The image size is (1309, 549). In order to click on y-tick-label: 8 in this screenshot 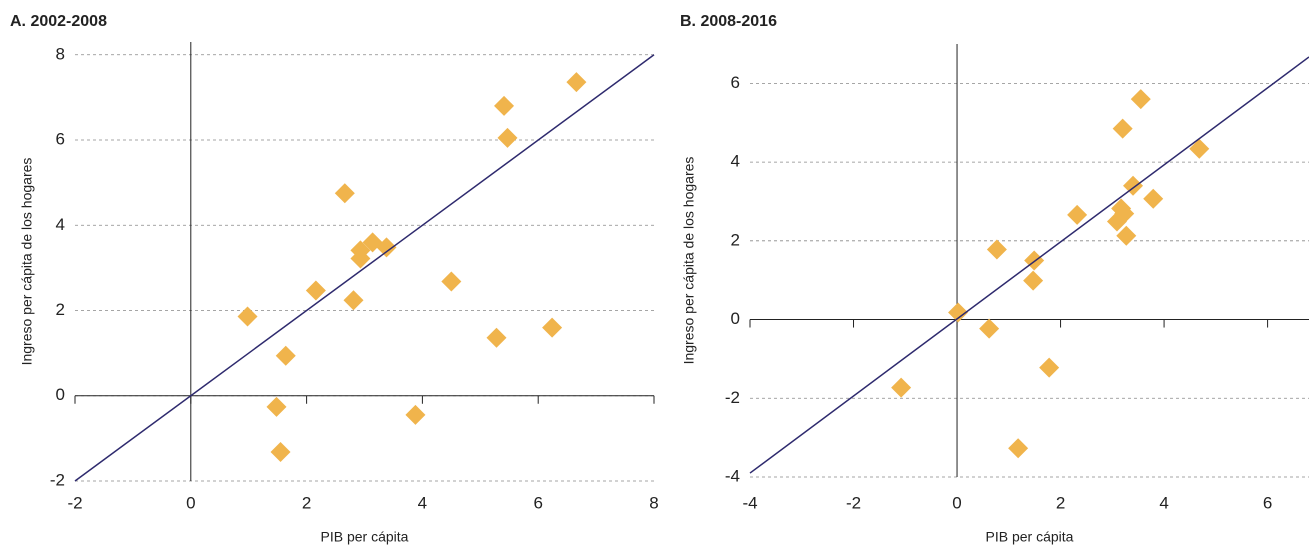, I will do `click(60, 53)`.